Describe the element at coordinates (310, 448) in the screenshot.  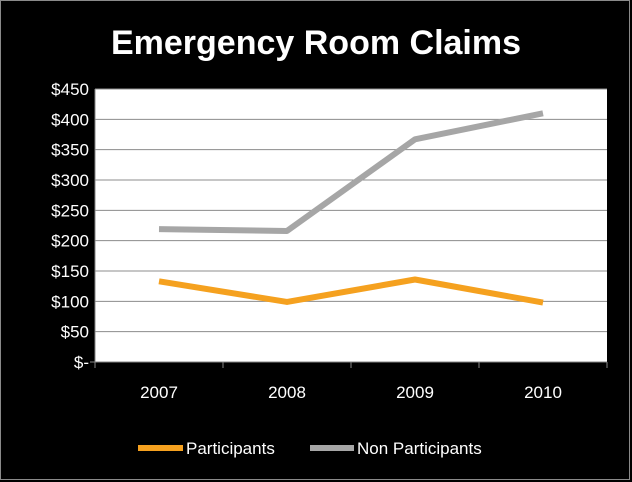
I see `legend: Participants Non Participants` at that location.